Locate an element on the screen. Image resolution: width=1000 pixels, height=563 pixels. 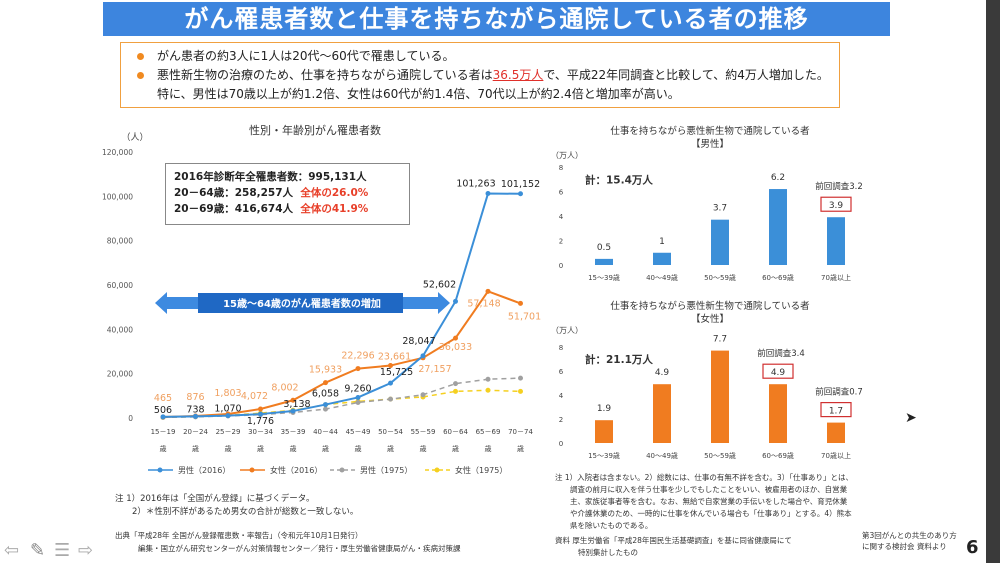
bar-value-label: 1.7 is located at coordinates (836, 412).